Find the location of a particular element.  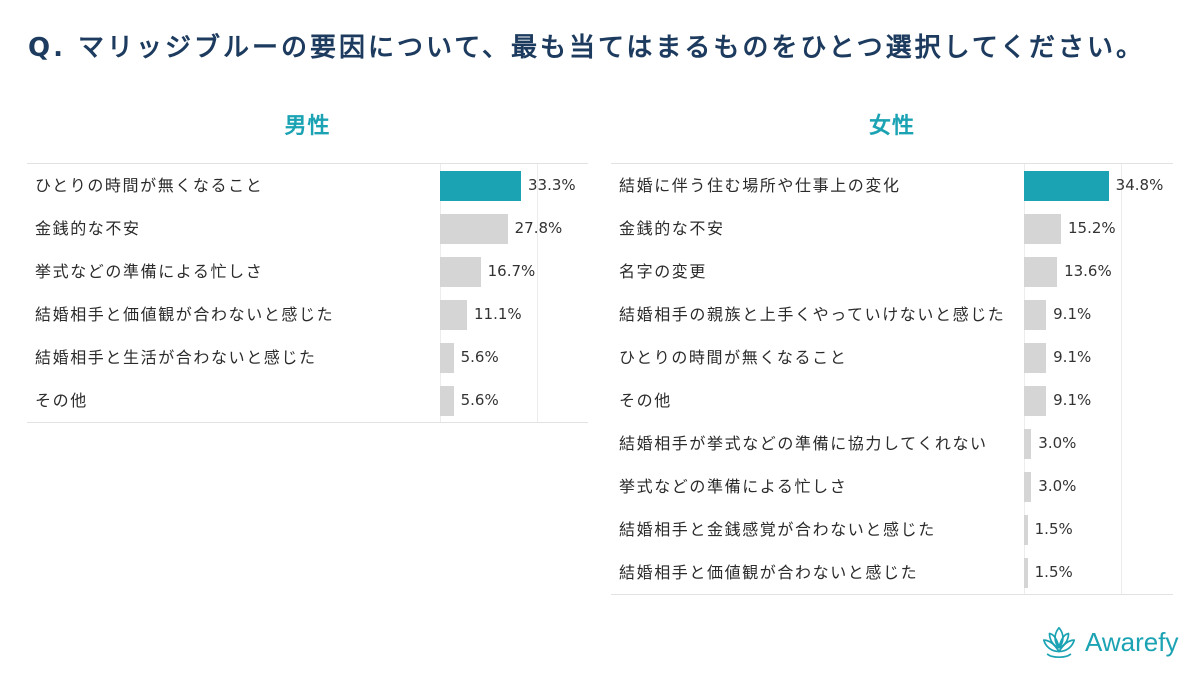

value-label: 34.8% is located at coordinates (1139, 185).